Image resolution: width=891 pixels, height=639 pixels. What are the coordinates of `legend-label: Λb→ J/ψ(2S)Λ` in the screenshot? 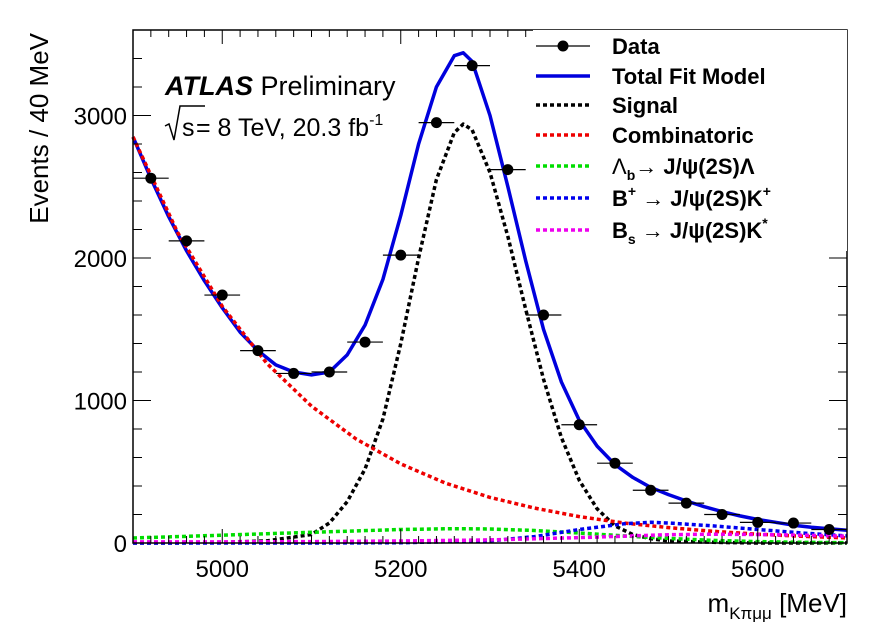 It's located at (683, 168).